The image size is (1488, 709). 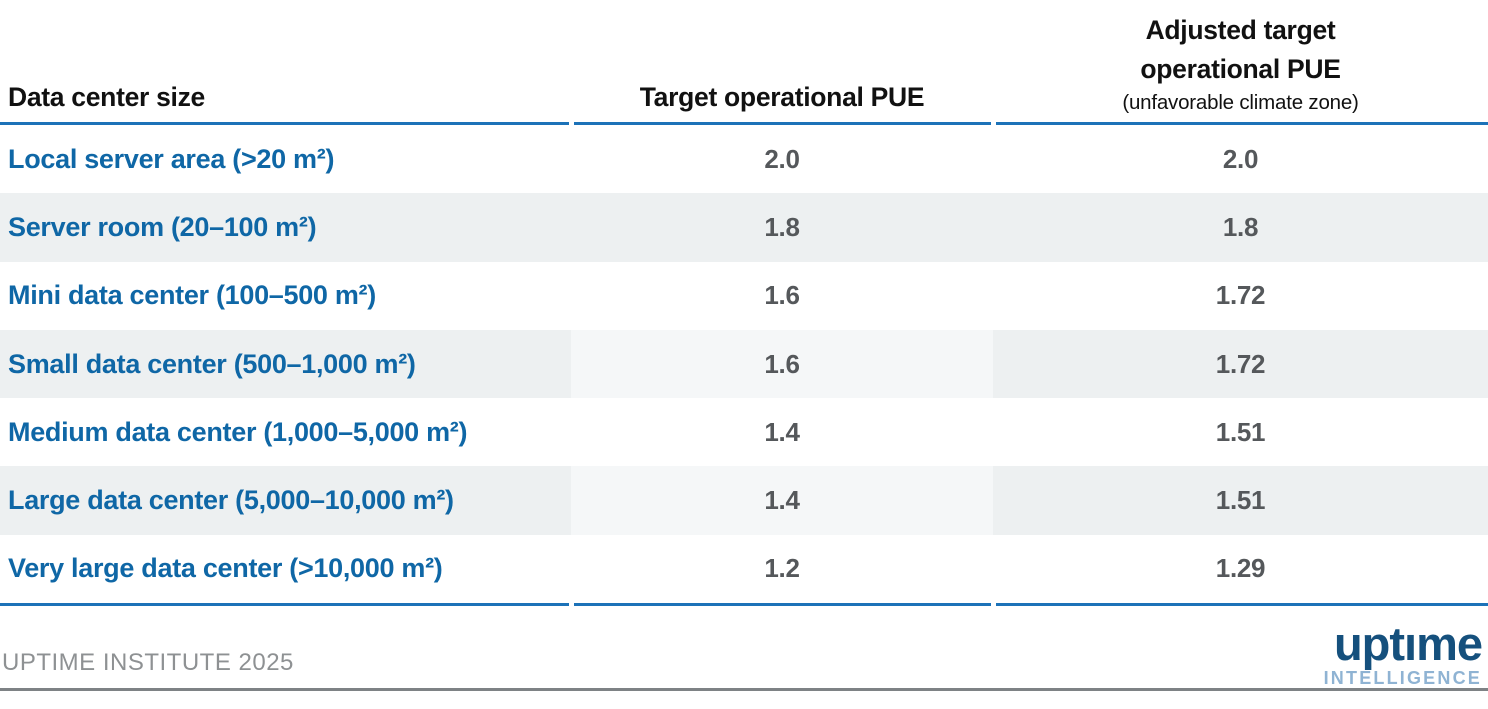 I want to click on column-header-adjusted-pue-title: Adjusted target operational PUE, so click(x=1240, y=49).